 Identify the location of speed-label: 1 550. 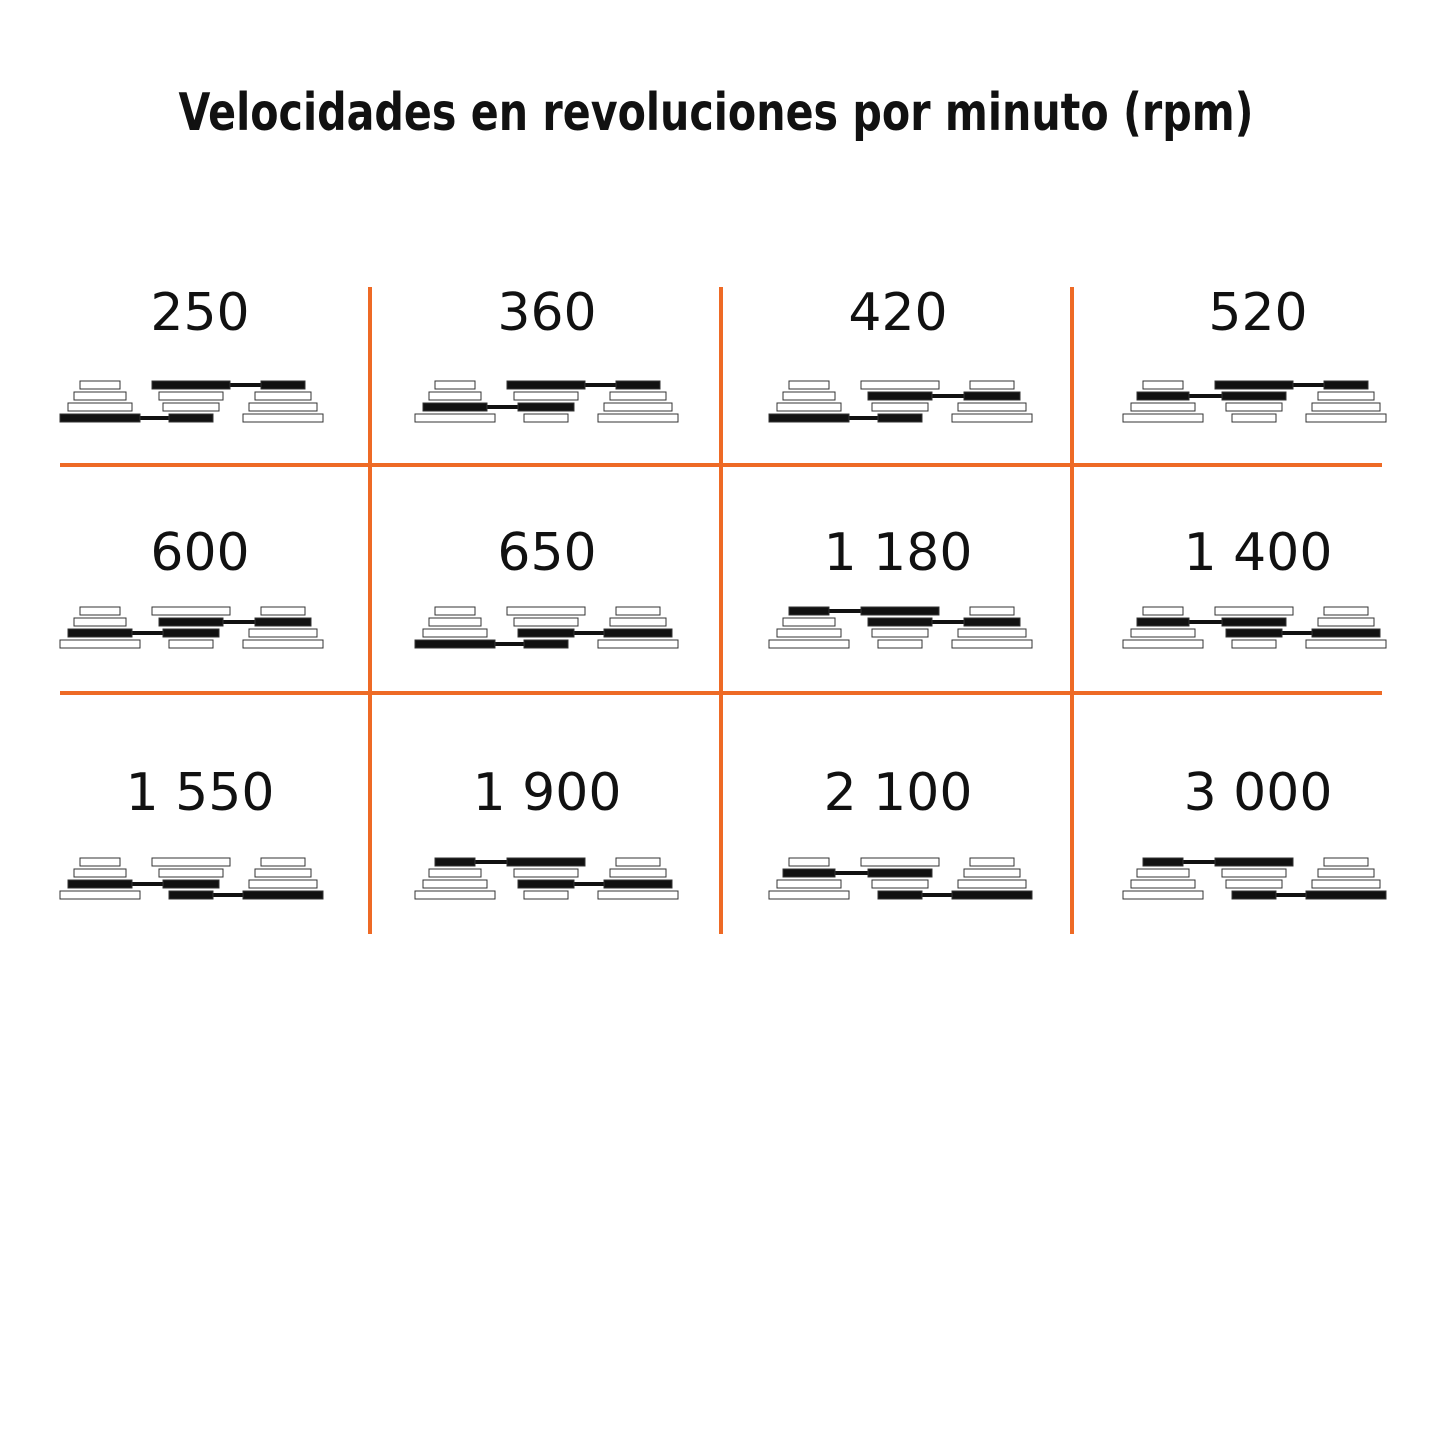
(200, 793).